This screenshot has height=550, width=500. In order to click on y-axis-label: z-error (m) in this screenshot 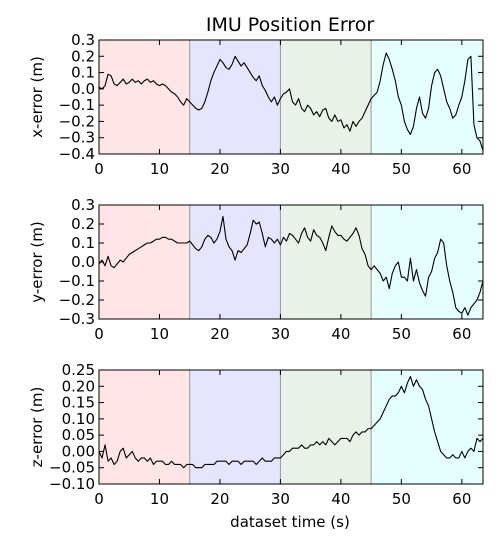, I will do `click(37, 427)`.